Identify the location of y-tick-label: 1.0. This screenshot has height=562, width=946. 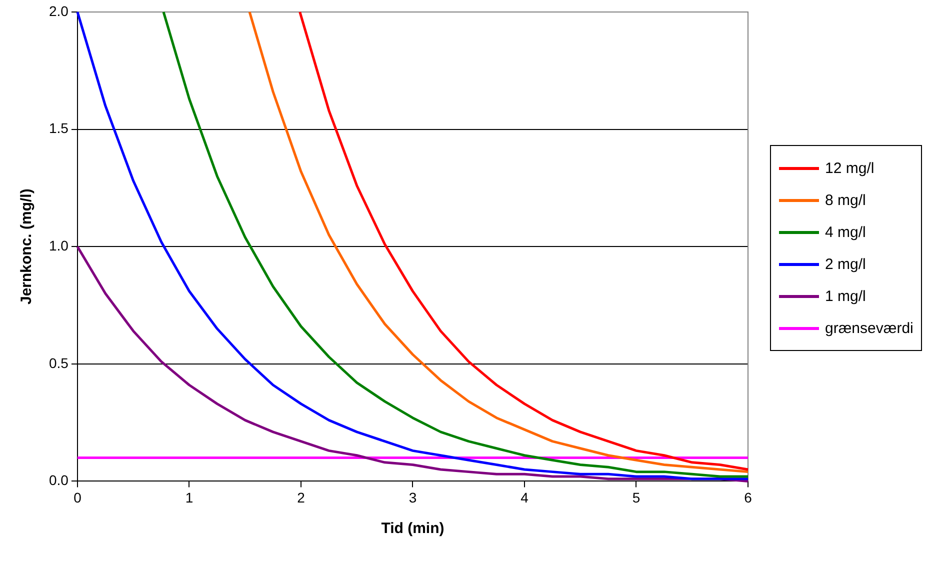
(58, 245).